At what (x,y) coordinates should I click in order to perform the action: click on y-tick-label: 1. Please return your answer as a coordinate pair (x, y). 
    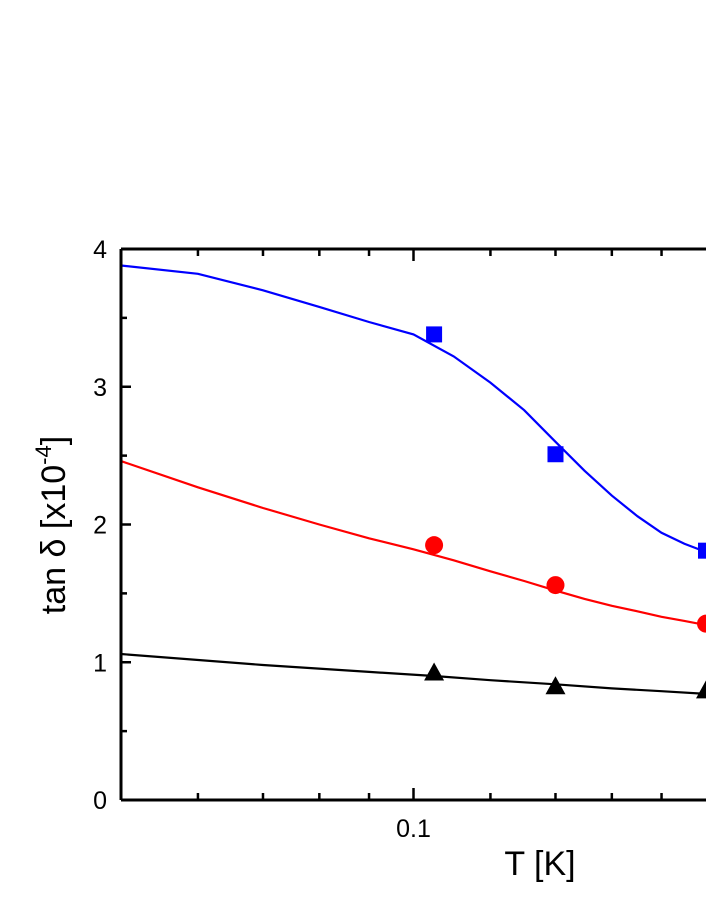
    Looking at the image, I should click on (100, 663).